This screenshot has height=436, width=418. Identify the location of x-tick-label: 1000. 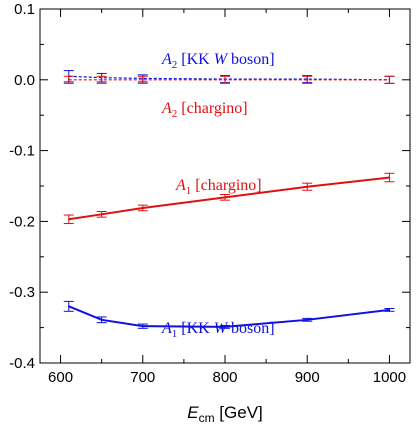
(389, 377).